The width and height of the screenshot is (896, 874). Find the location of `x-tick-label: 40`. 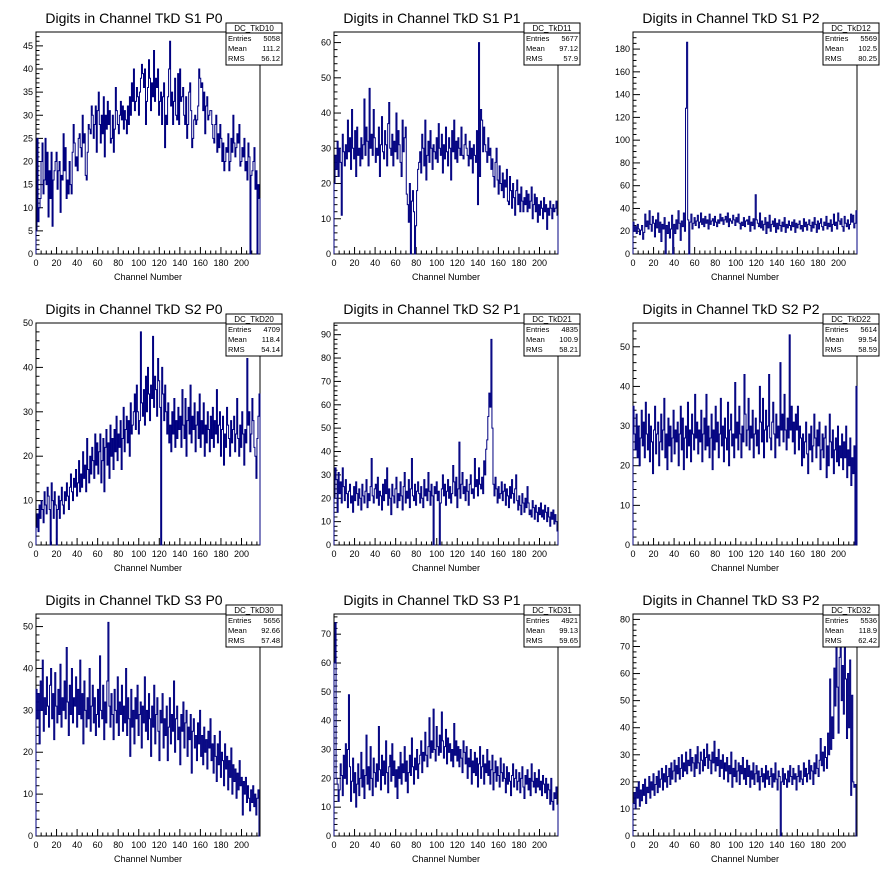

x-tick-label: 40 is located at coordinates (674, 845).